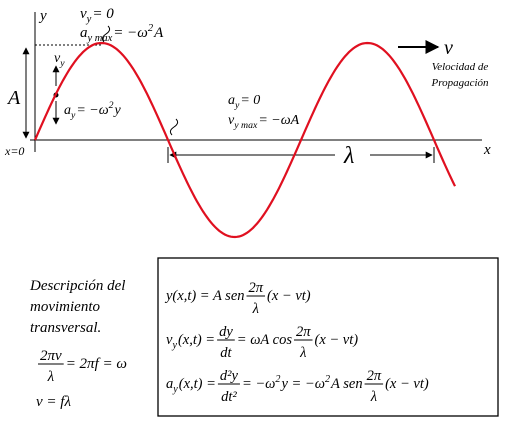 This screenshot has height=426, width=512. Describe the element at coordinates (346, 384) in the screenshot. I see `formula-part: A sen` at that location.